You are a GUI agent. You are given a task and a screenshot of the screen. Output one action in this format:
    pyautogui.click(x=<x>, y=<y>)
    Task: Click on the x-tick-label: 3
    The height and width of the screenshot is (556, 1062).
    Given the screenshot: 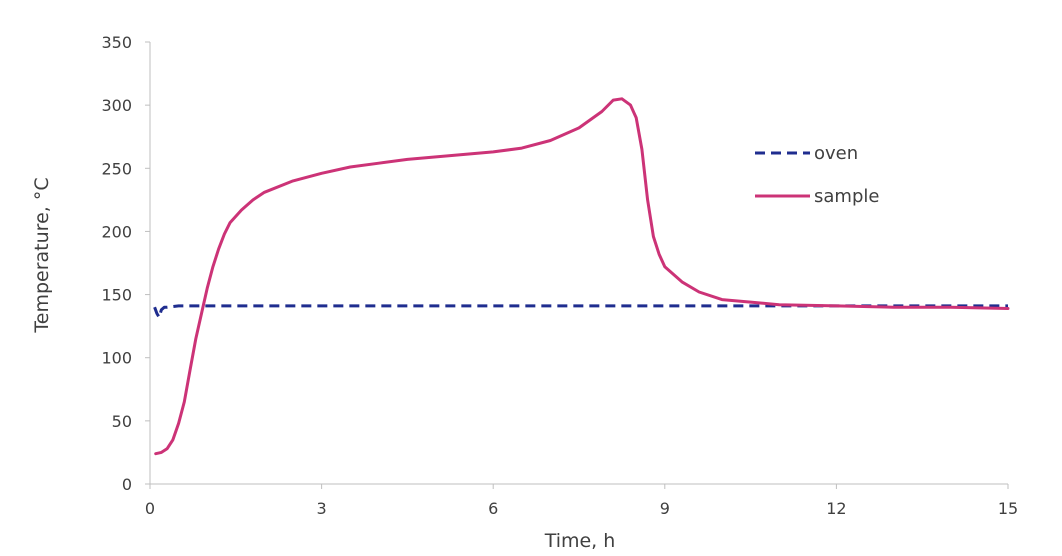 What is the action you would take?
    pyautogui.click(x=322, y=508)
    